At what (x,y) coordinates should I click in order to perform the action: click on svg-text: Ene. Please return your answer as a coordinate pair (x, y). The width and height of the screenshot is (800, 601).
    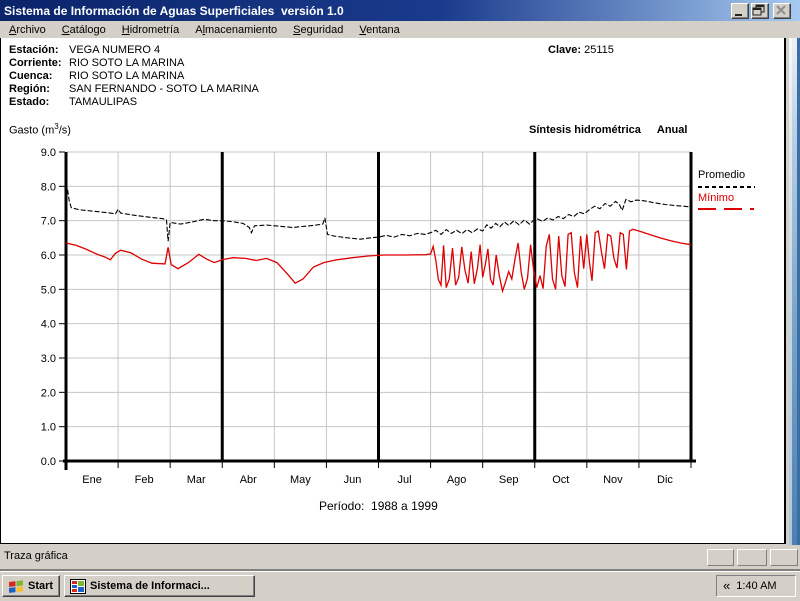
    Looking at the image, I should click on (92, 480).